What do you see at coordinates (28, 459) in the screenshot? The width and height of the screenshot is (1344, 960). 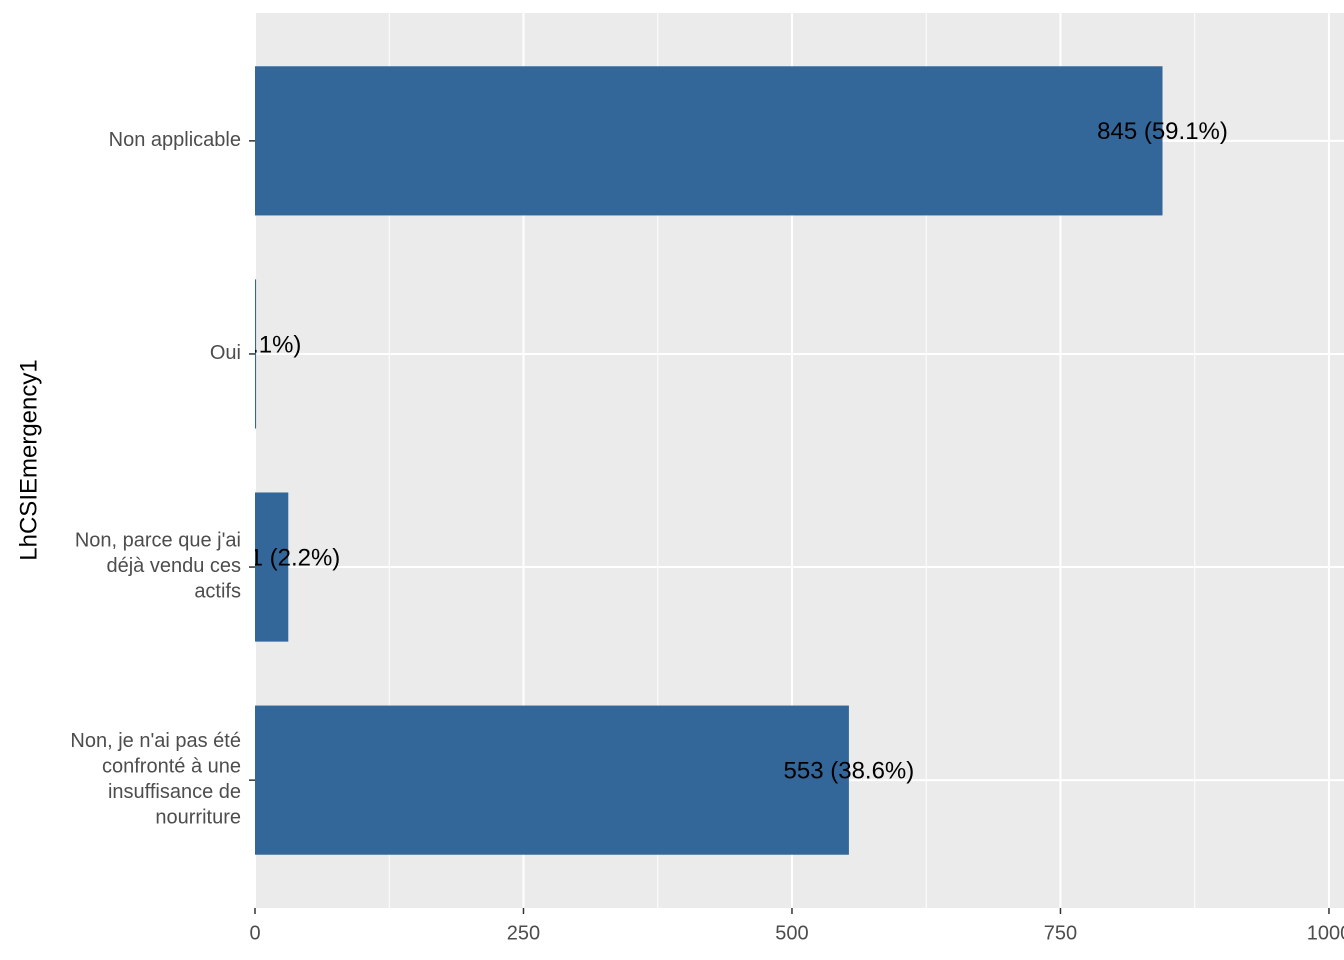 I see `y-axis-title: LhCSIEmergency1` at bounding box center [28, 459].